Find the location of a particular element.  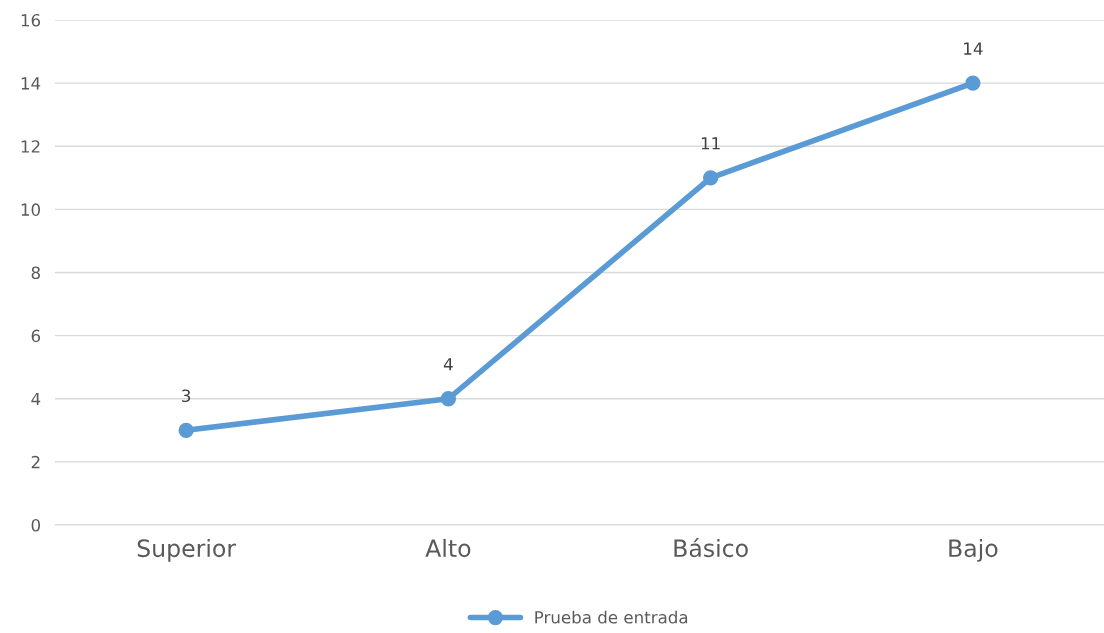

x-tick-label: Básico is located at coordinates (711, 547).